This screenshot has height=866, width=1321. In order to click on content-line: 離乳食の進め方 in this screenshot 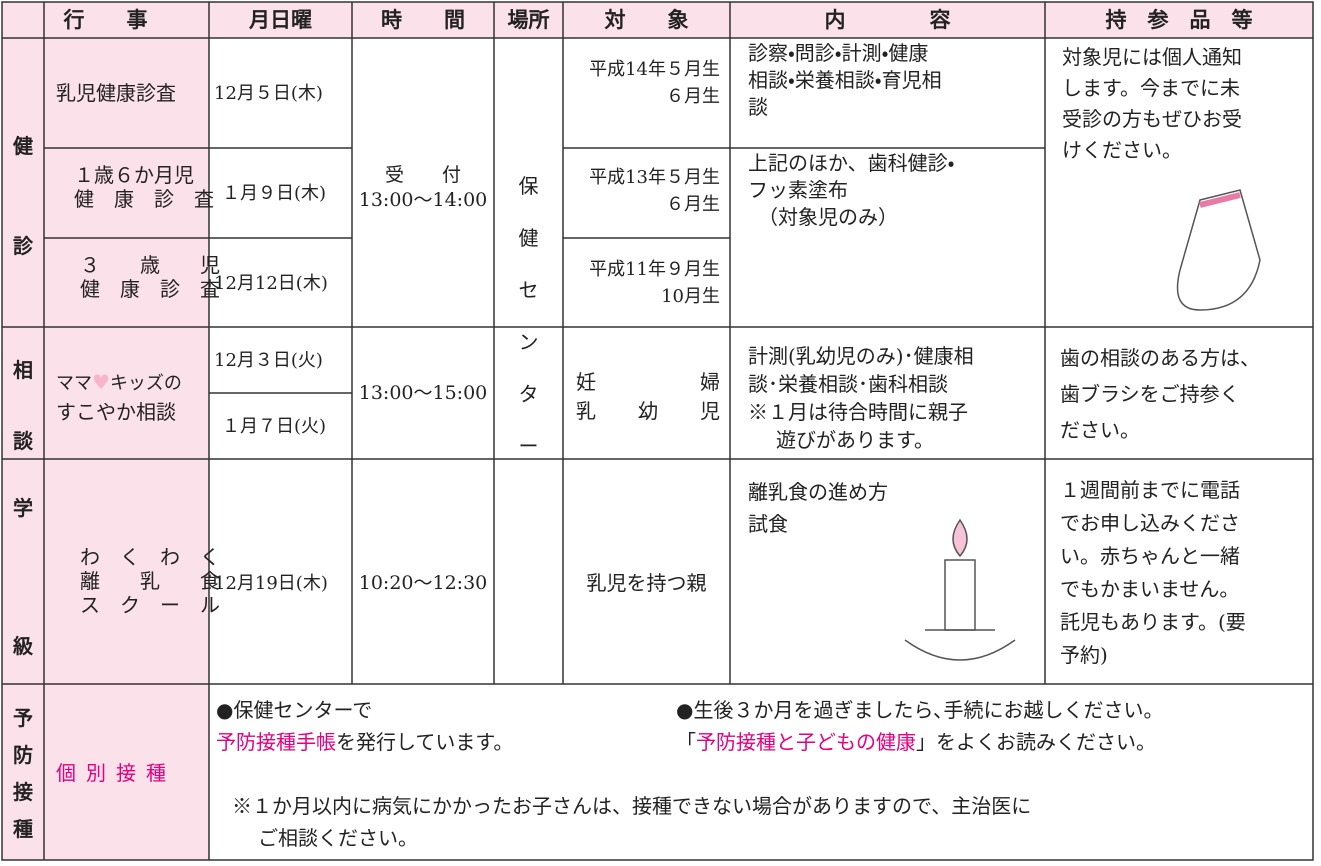, I will do `click(818, 492)`.